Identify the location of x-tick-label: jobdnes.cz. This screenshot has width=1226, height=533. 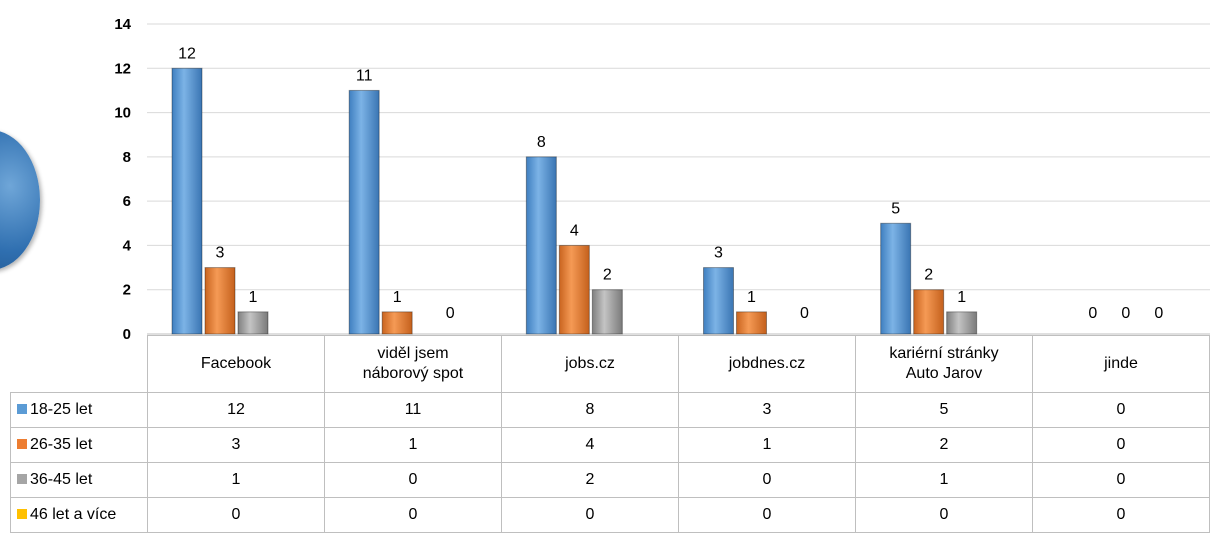
(767, 364).